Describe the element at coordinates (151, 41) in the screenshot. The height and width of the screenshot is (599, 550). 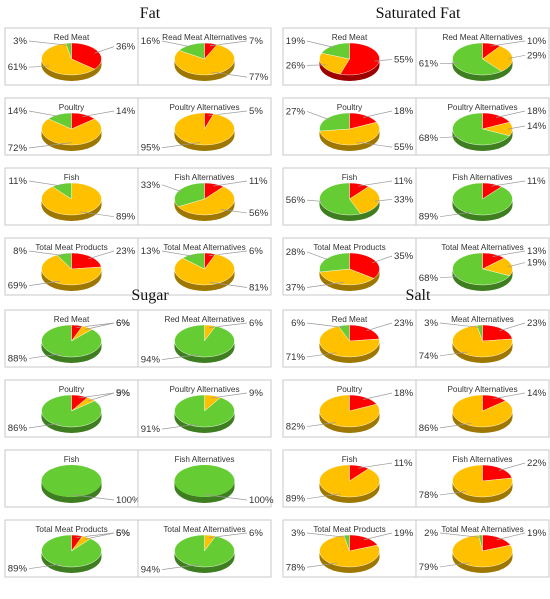
I see `slice-label: 16%` at that location.